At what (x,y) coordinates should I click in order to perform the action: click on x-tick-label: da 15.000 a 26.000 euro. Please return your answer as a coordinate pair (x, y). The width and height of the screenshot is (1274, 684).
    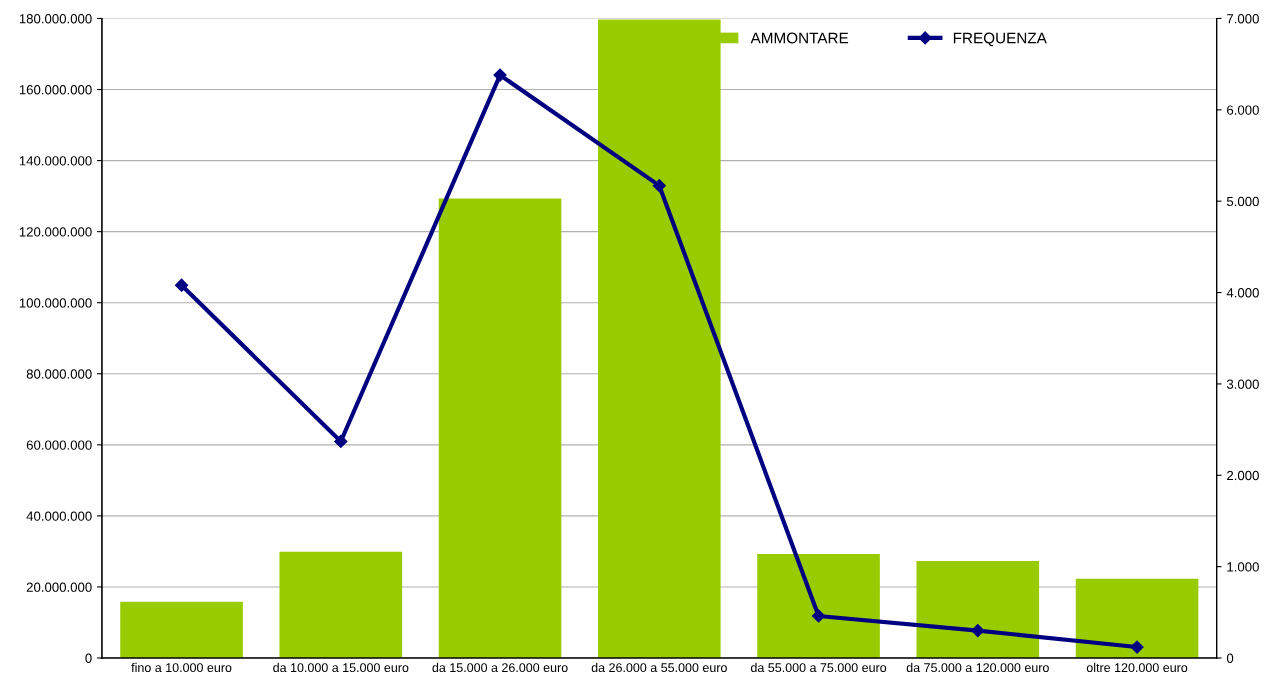
    Looking at the image, I should click on (500, 667).